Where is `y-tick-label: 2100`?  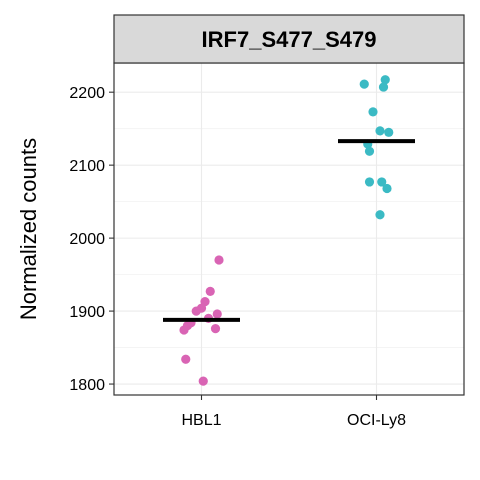 y-tick-label: 2100 is located at coordinates (87, 166).